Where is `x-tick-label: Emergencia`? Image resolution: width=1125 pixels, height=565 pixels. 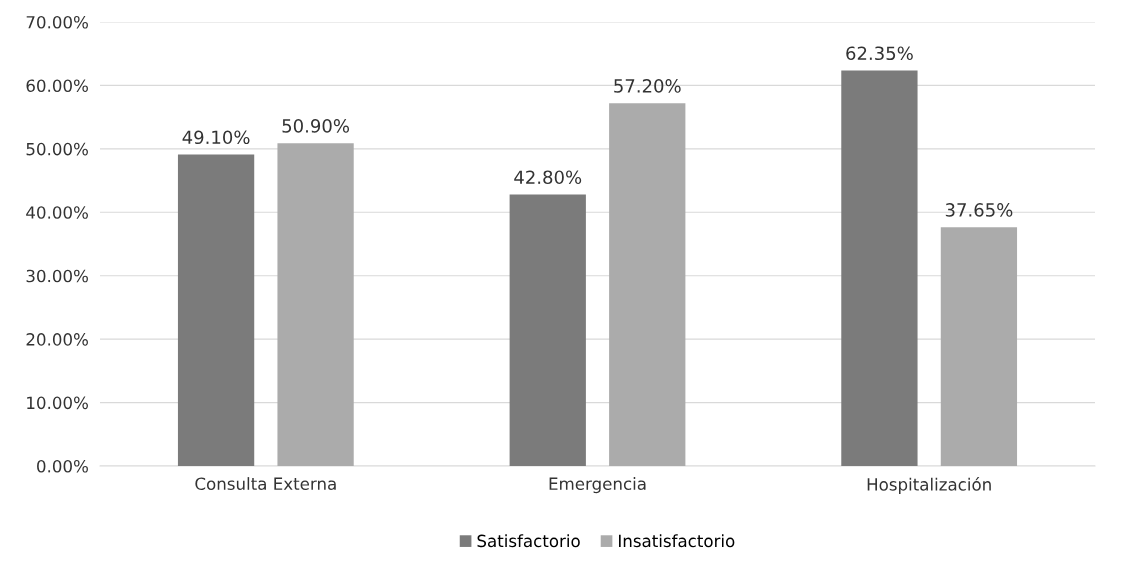 x-tick-label: Emergencia is located at coordinates (597, 485).